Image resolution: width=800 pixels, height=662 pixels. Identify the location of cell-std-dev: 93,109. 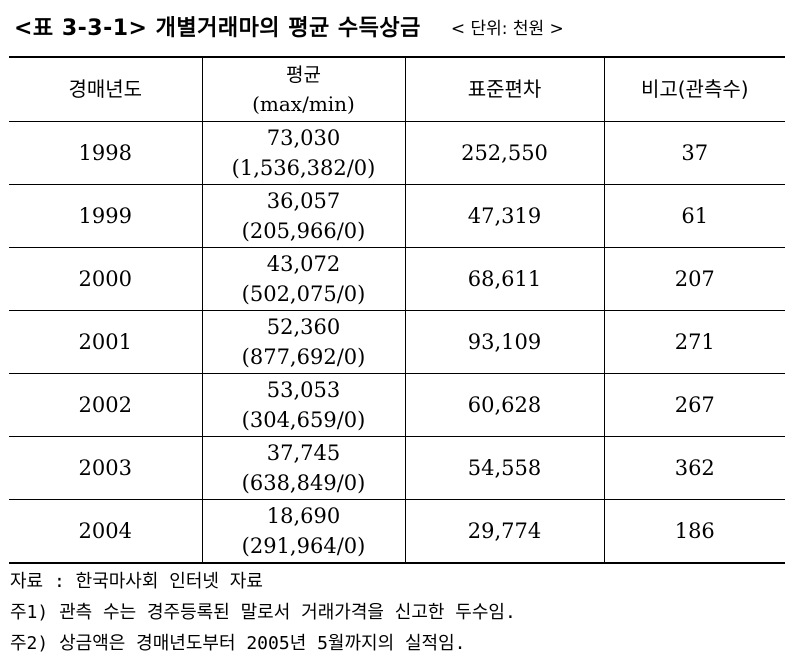
(504, 342).